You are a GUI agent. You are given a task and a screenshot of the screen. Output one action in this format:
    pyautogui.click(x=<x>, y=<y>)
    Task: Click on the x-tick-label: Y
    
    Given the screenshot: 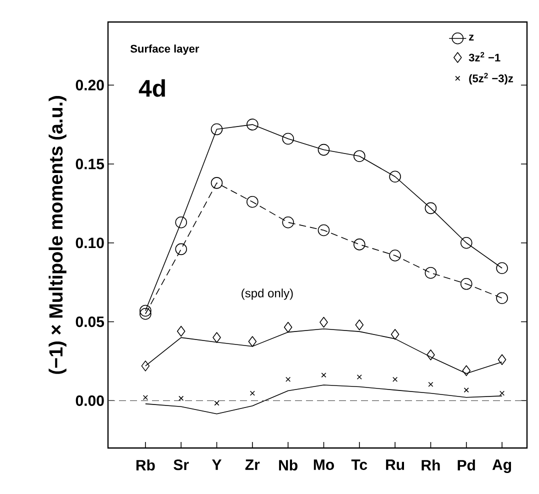 What is the action you would take?
    pyautogui.click(x=217, y=465)
    